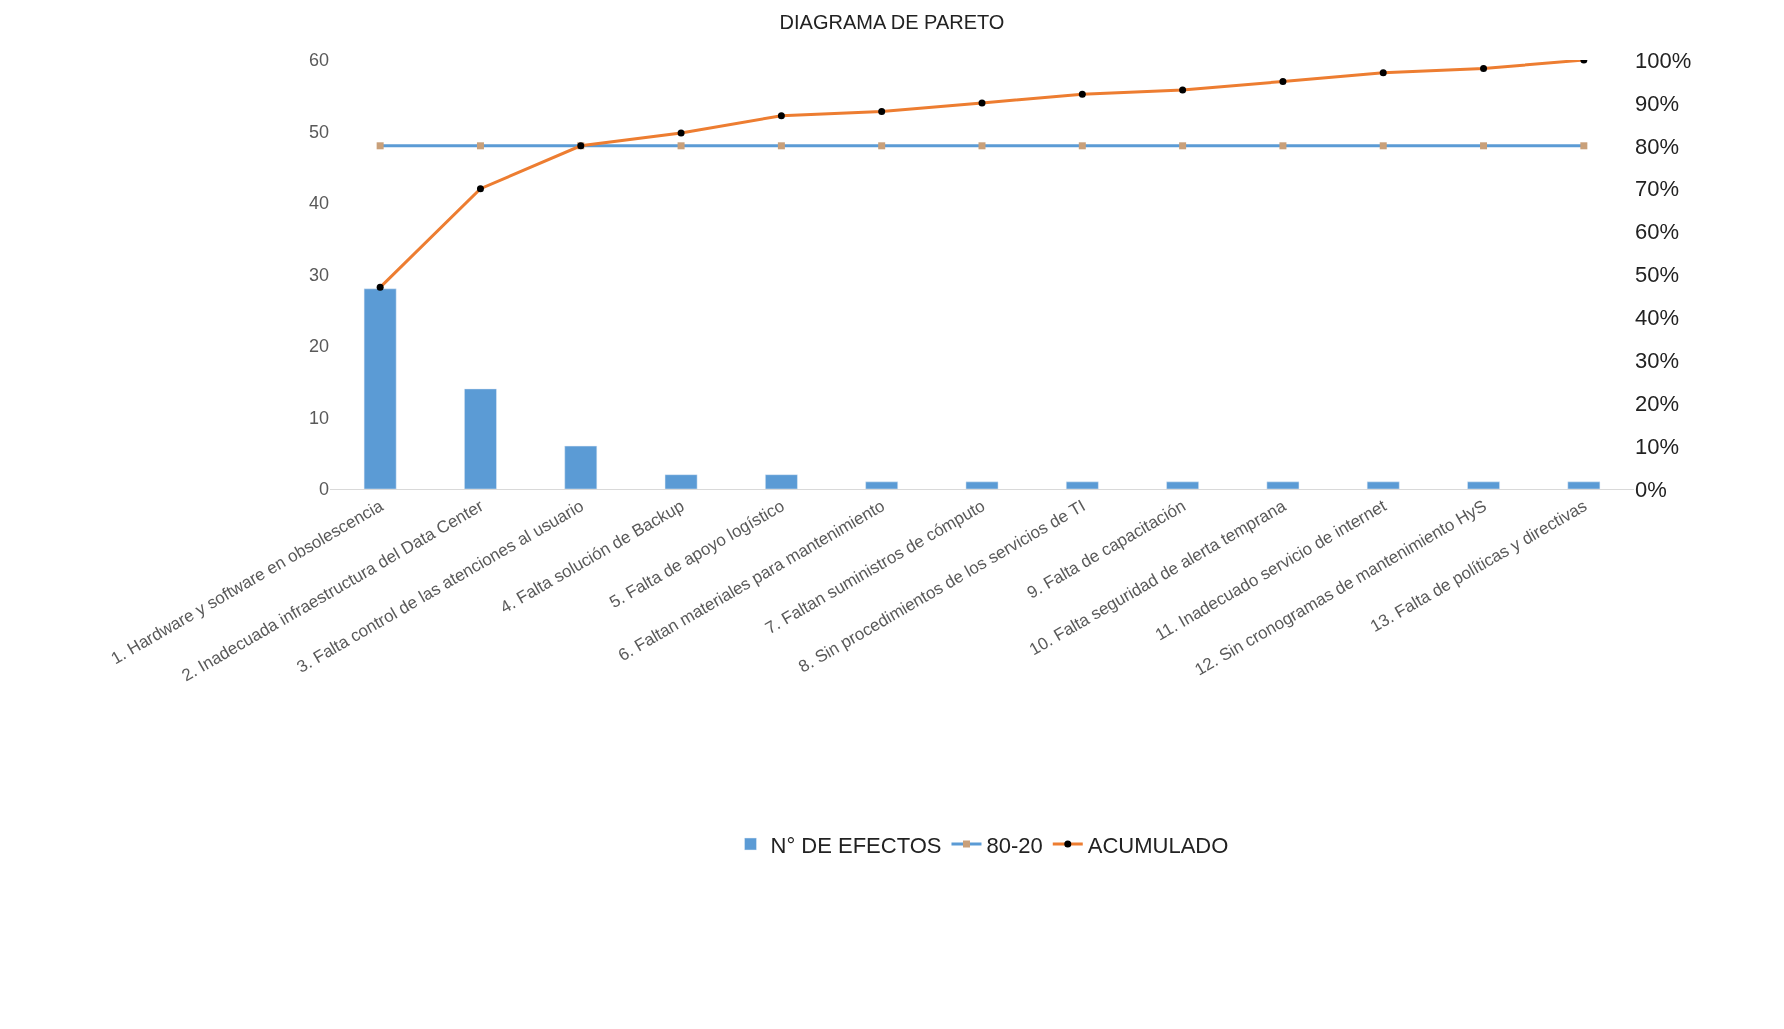 This screenshot has width=1784, height=1029. What do you see at coordinates (318, 60) in the screenshot?
I see `y-tick-label: 60` at bounding box center [318, 60].